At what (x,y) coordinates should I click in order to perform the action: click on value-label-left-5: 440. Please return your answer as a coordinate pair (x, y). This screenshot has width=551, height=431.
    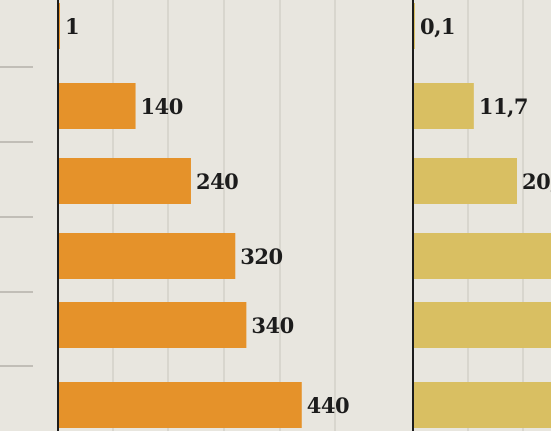
    Looking at the image, I should click on (328, 405).